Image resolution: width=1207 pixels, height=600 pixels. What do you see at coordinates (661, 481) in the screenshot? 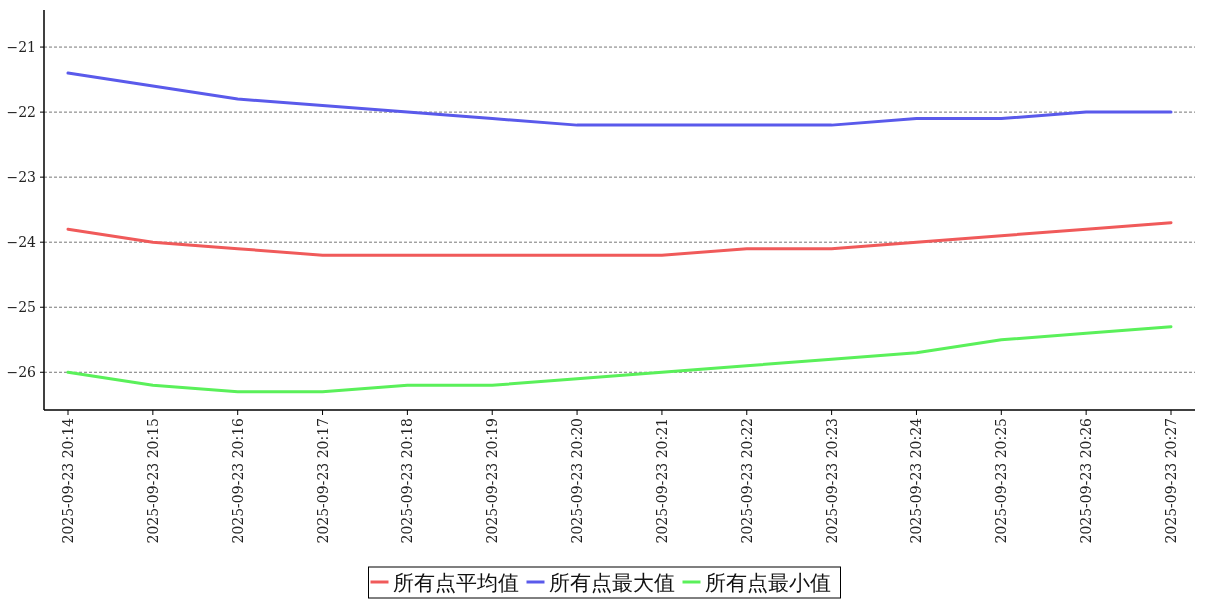
I see `x-tick-label: 2025-09-23 20:21` at bounding box center [661, 481].